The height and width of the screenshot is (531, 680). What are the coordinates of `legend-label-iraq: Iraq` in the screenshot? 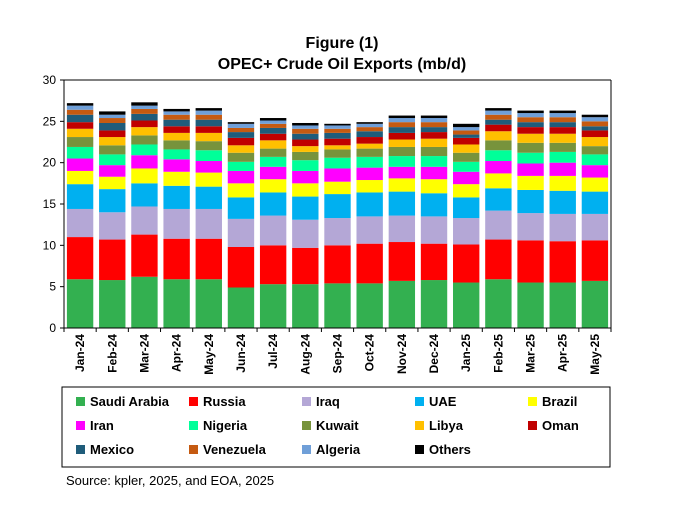 It's located at (328, 401).